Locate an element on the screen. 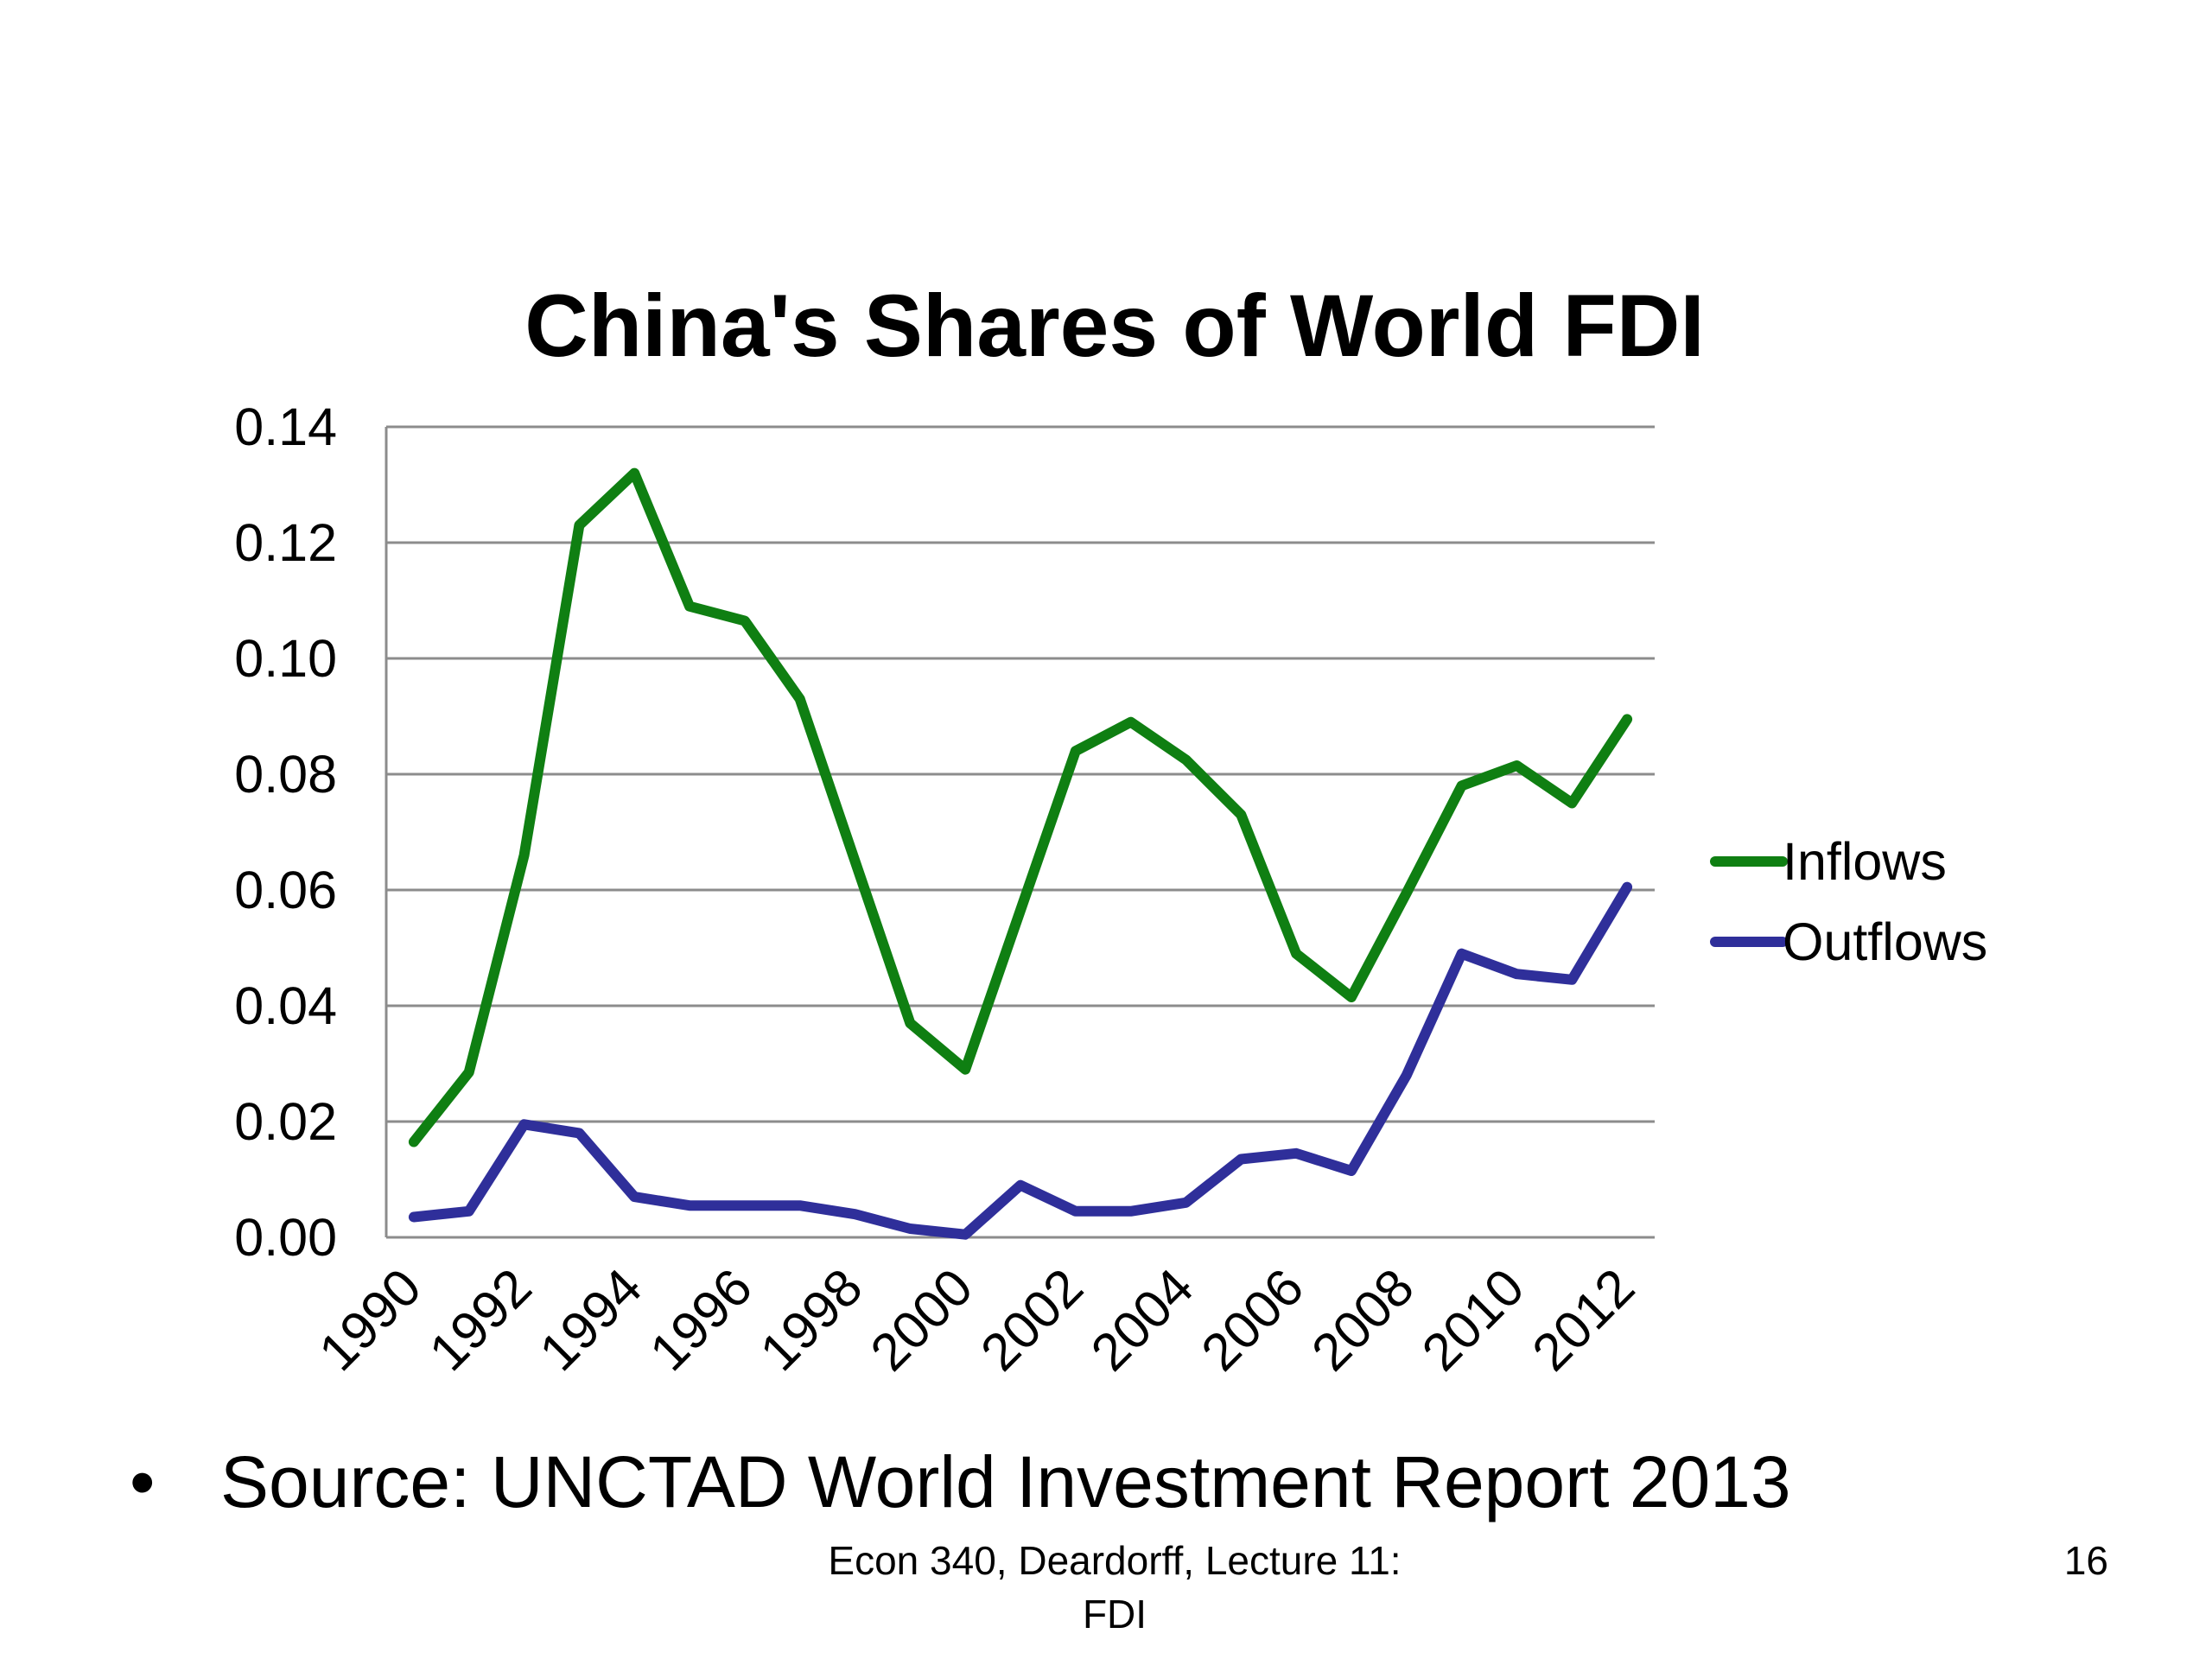 The image size is (2212, 1659). y-tick-label: 0.02 is located at coordinates (285, 1121).